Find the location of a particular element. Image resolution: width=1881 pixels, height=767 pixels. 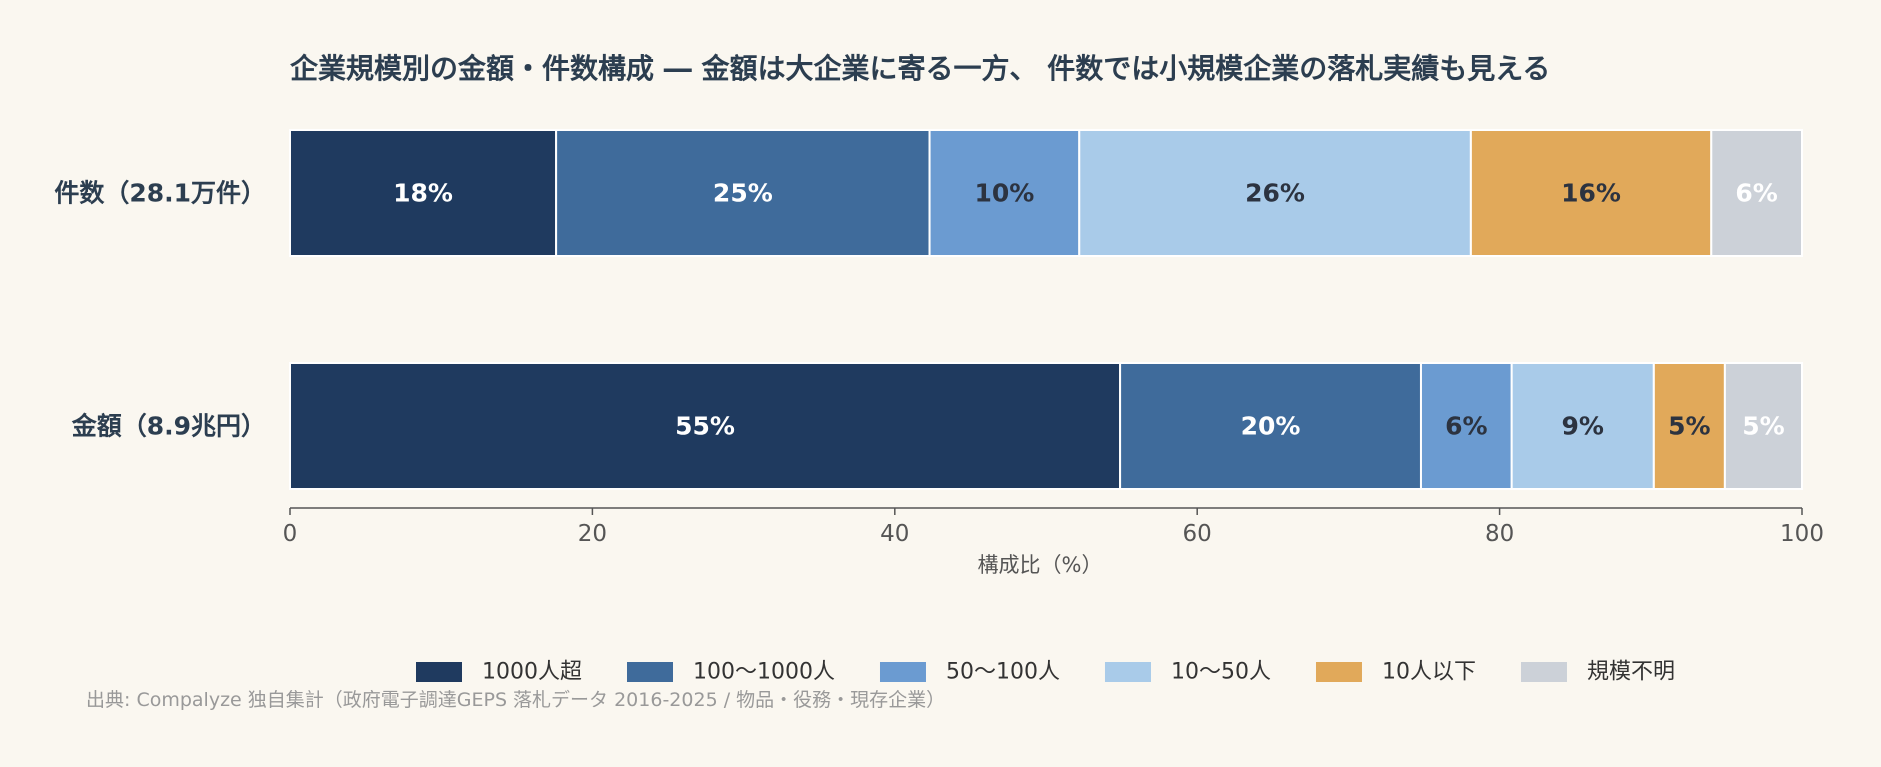

data-label: 55% is located at coordinates (705, 426).